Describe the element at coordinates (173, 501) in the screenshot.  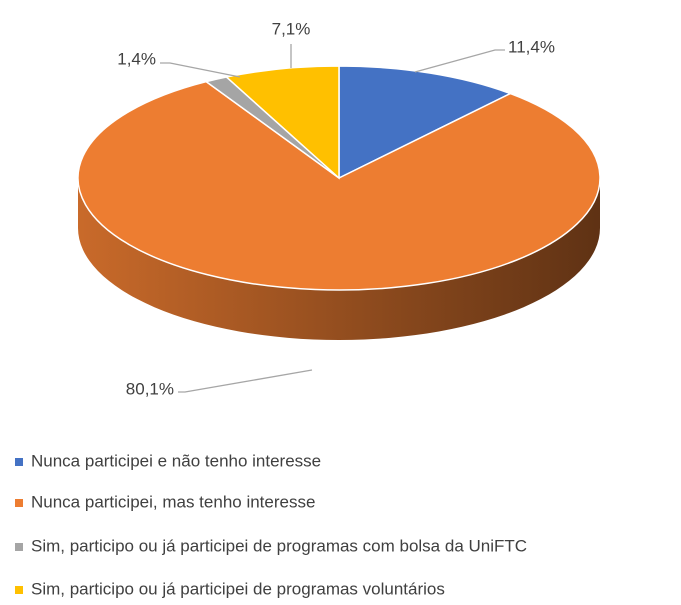
I see `legend-label: Nunca participei, mas tenho interesse` at that location.